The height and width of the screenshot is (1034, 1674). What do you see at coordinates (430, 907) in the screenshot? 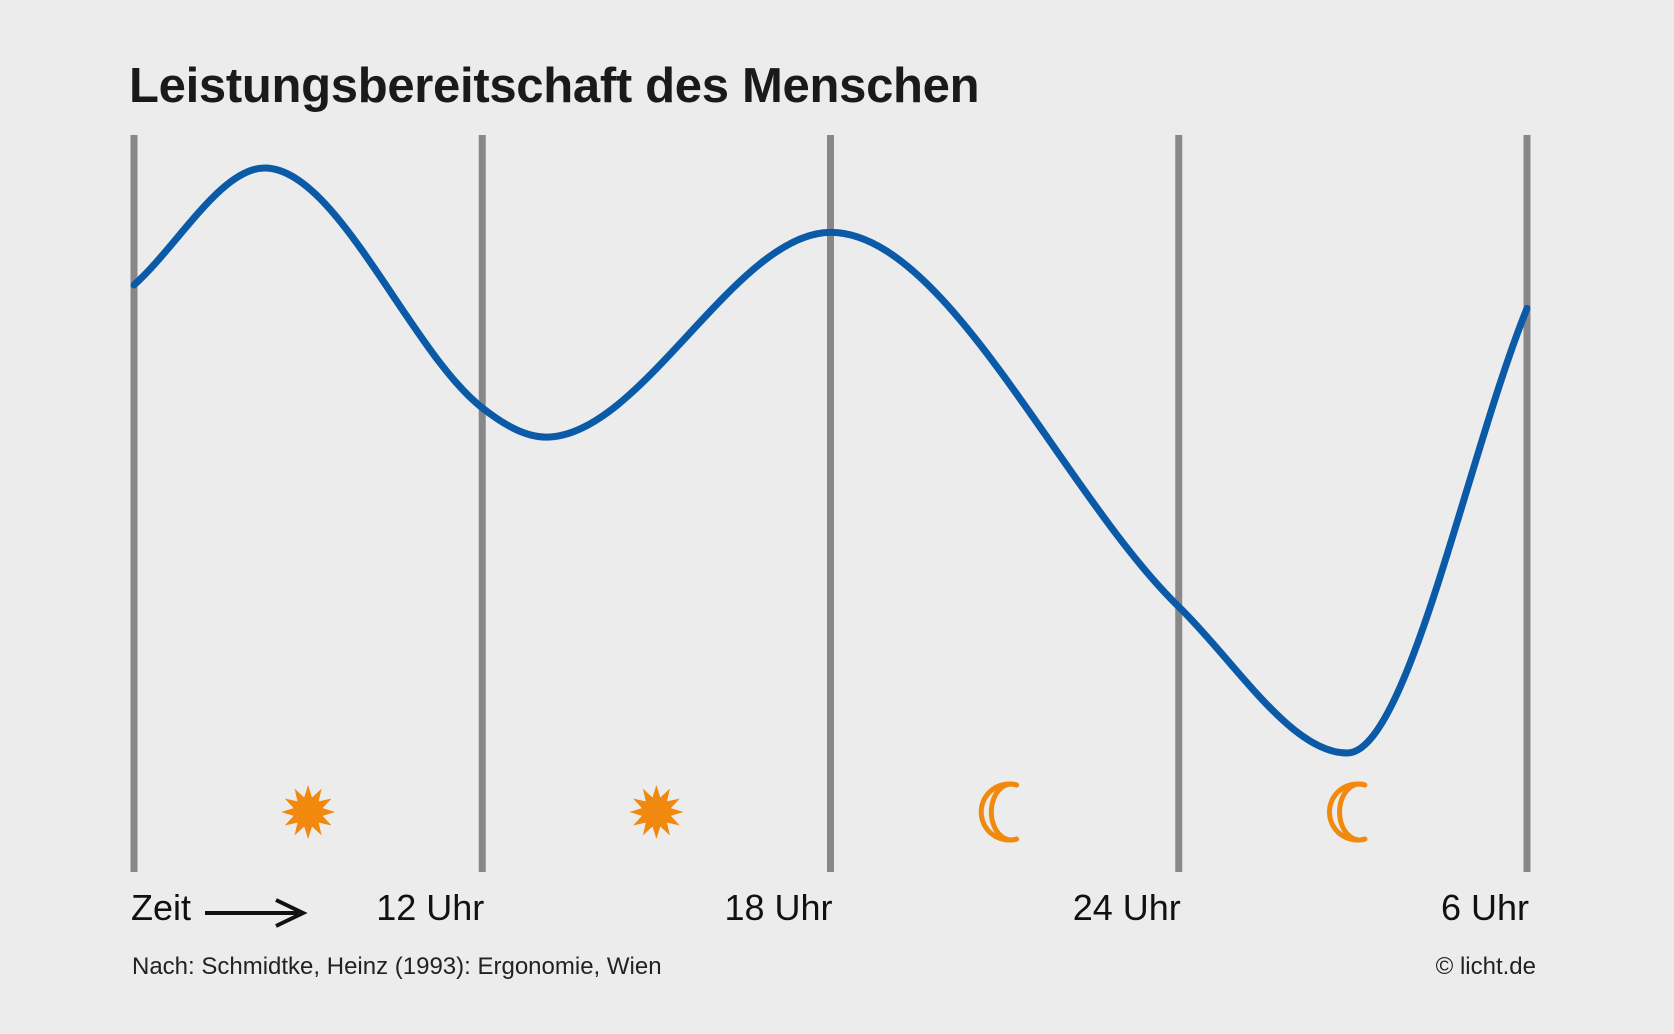
I see `x-tick-label: 12 Uhr` at bounding box center [430, 907].